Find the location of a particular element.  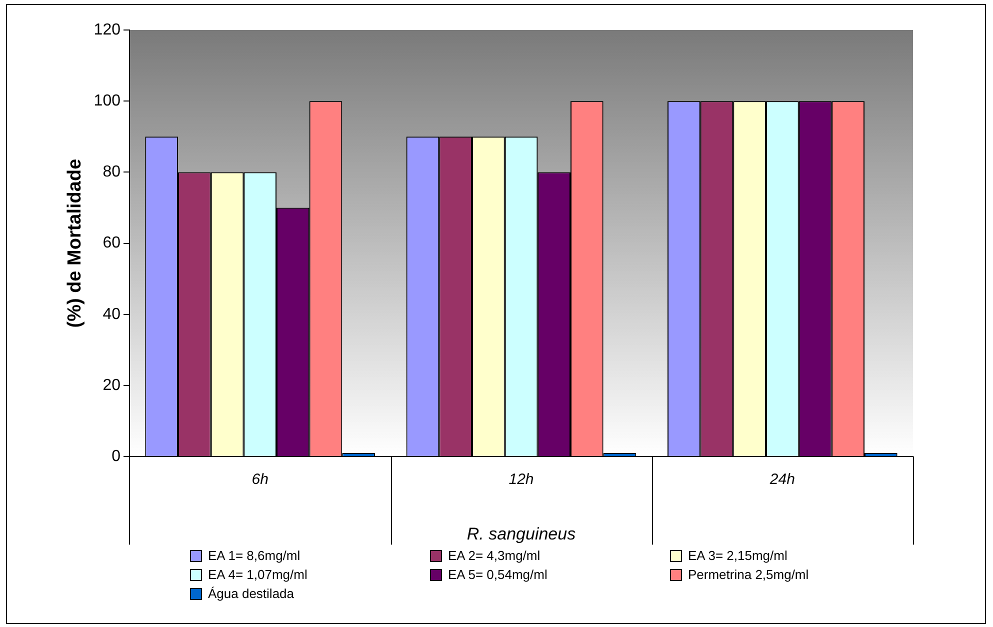

legend-label: EA 2= 4,3mg/ml is located at coordinates (494, 555).